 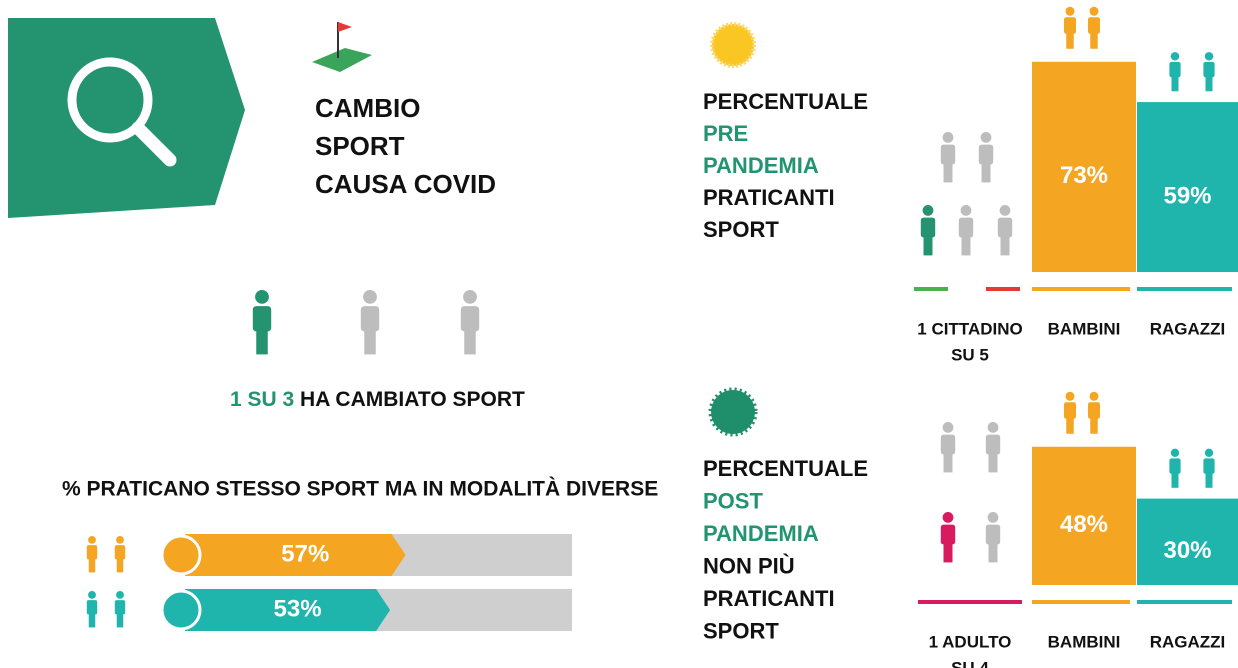 I want to click on sun-icon, so click(x=733, y=45).